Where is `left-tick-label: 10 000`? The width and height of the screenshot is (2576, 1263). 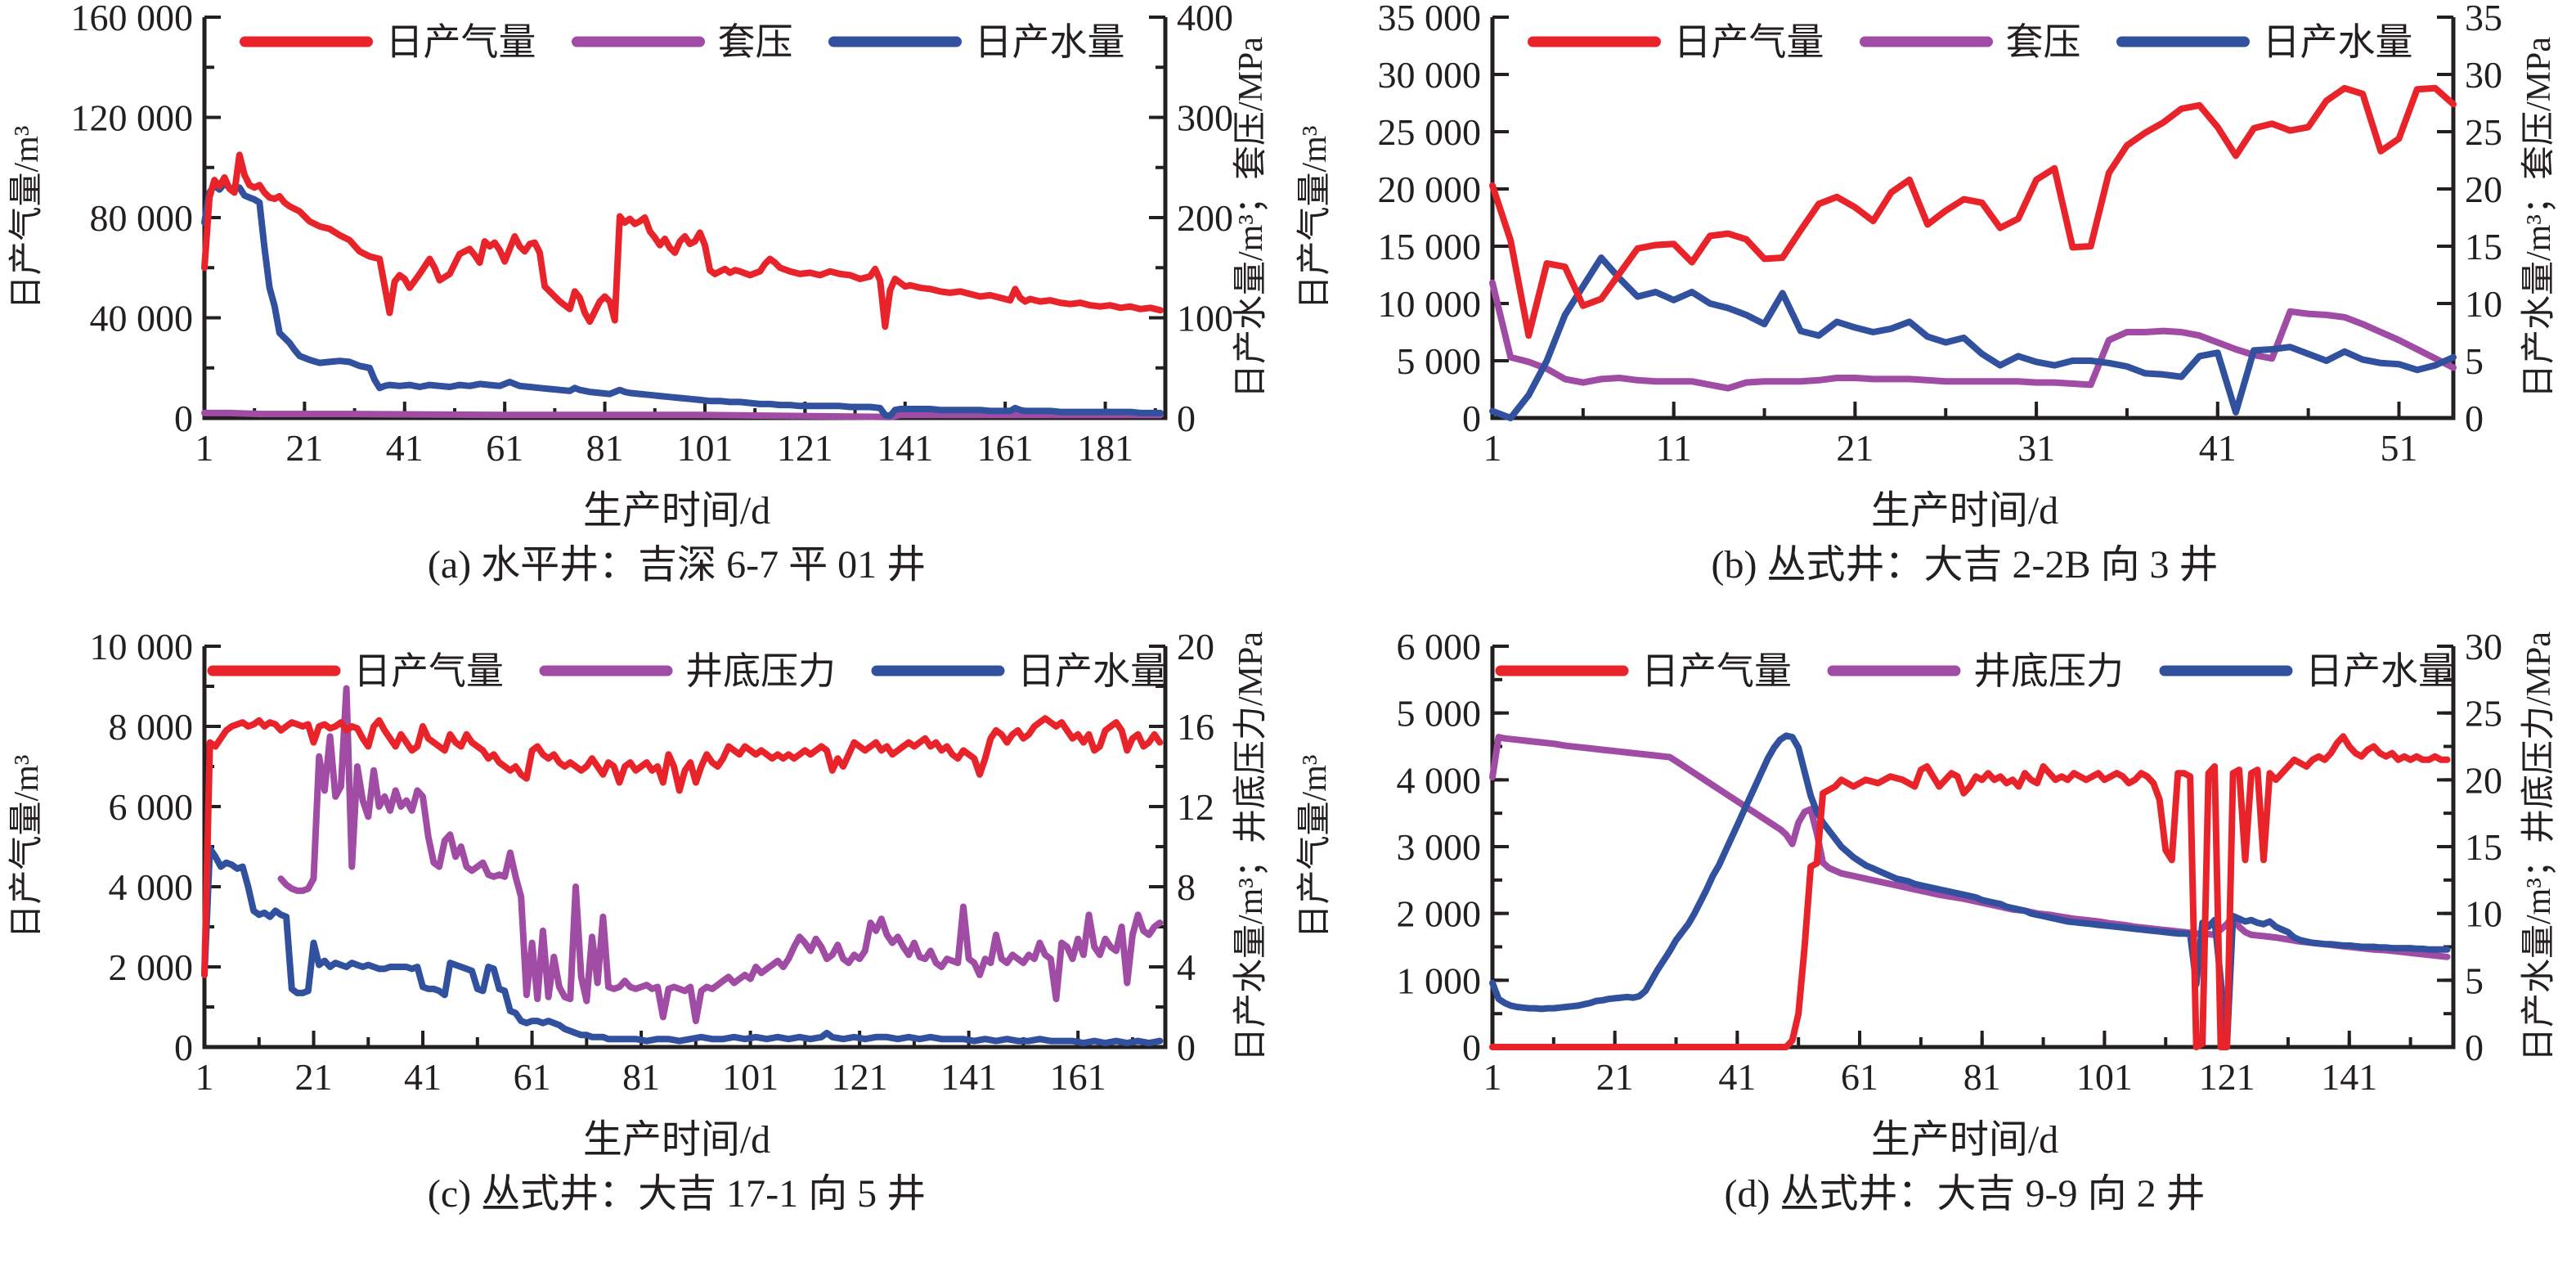
left-tick-label: 10 000 is located at coordinates (142, 646).